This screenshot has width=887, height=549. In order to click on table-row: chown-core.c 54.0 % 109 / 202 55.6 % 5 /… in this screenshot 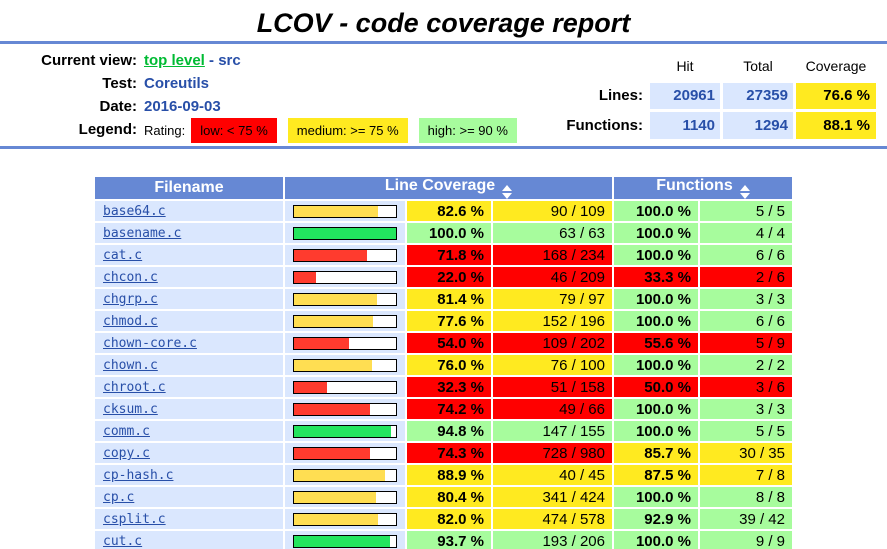, I will do `click(443, 343)`.